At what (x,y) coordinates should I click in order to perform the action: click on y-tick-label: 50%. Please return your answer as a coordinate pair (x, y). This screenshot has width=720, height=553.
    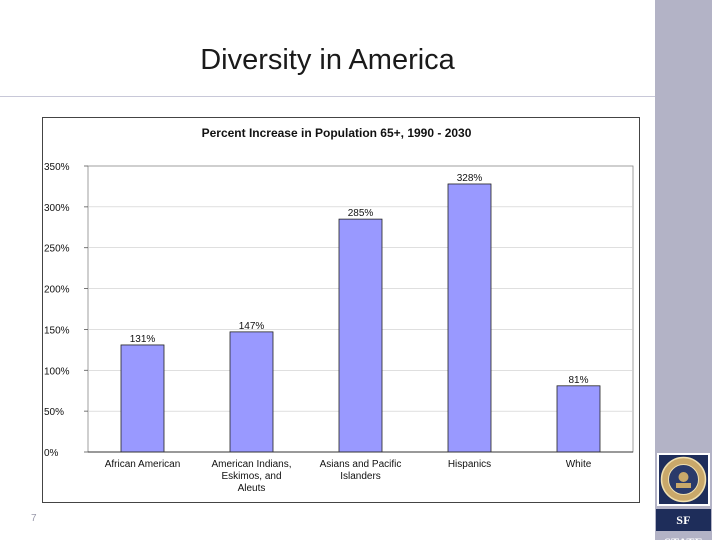
    Looking at the image, I should click on (54, 412).